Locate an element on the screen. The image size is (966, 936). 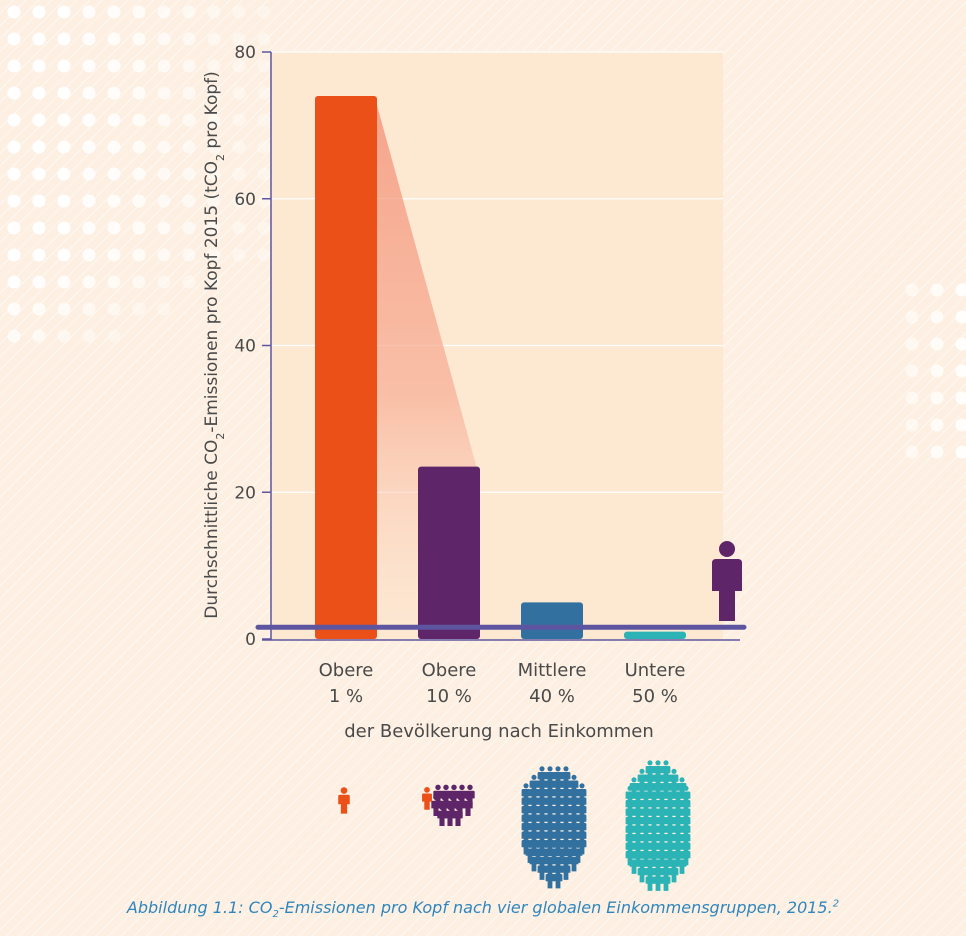
category-label: 1 % is located at coordinates (346, 696).